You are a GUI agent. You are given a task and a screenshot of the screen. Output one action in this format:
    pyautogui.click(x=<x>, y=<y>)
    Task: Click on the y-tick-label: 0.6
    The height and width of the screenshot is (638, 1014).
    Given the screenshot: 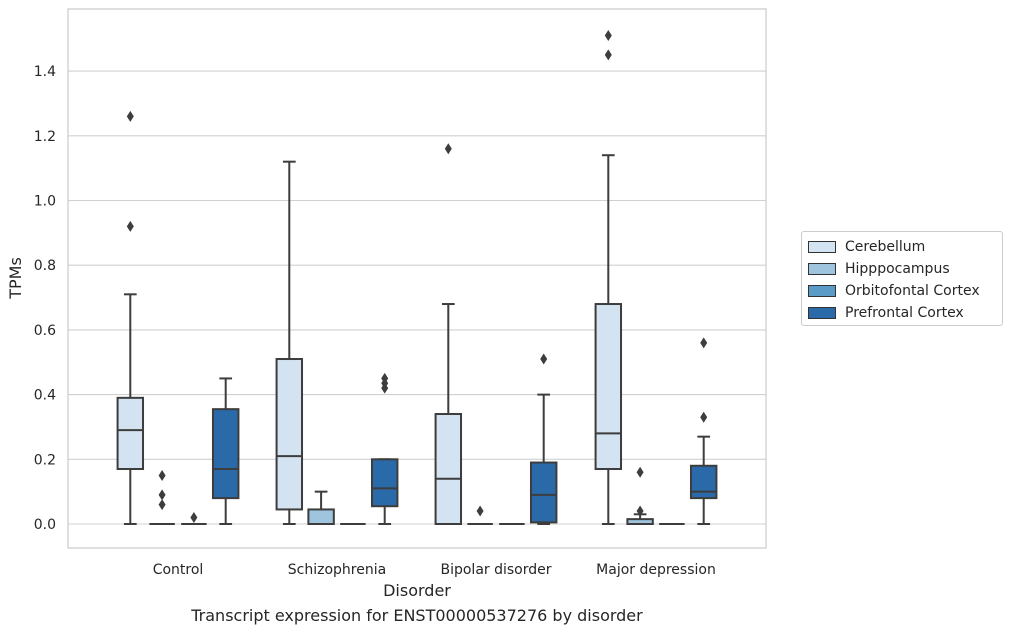 What is the action you would take?
    pyautogui.click(x=45, y=331)
    